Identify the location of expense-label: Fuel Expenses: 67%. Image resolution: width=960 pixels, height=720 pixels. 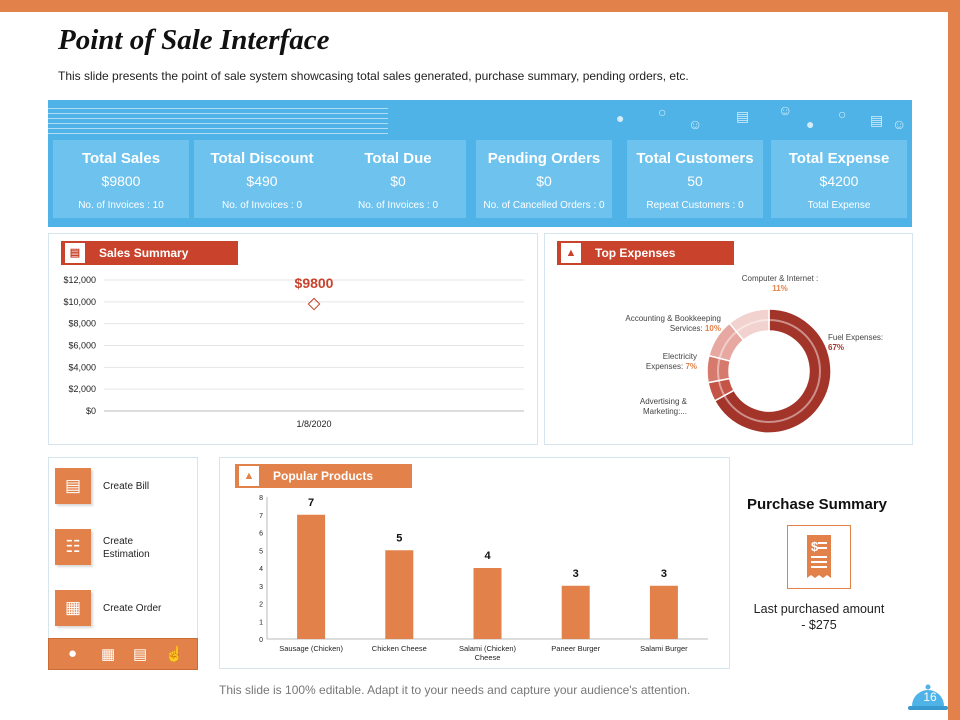
(855, 342).